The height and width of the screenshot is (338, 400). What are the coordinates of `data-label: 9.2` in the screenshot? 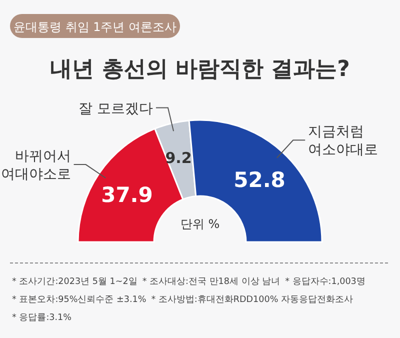 It's located at (178, 158).